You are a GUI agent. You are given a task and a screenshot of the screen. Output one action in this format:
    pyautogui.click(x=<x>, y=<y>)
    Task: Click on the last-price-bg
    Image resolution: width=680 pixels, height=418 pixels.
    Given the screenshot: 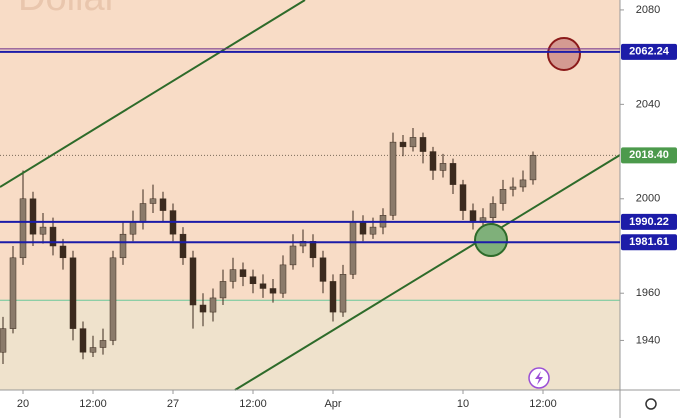 What is the action you would take?
    pyautogui.click(x=649, y=155)
    